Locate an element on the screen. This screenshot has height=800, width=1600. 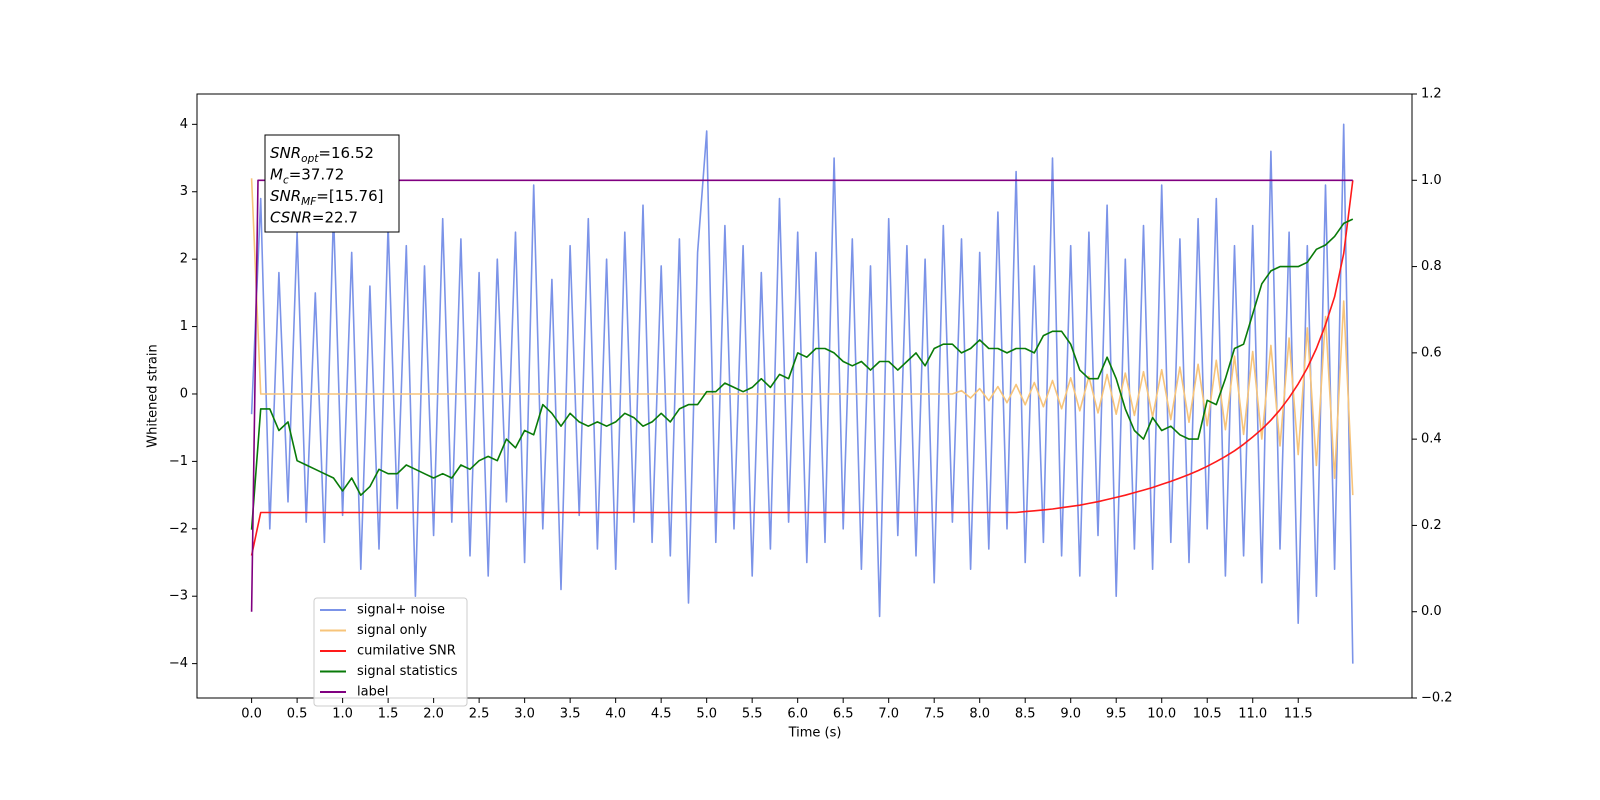
x-tick-label: 6.5 is located at coordinates (843, 714).